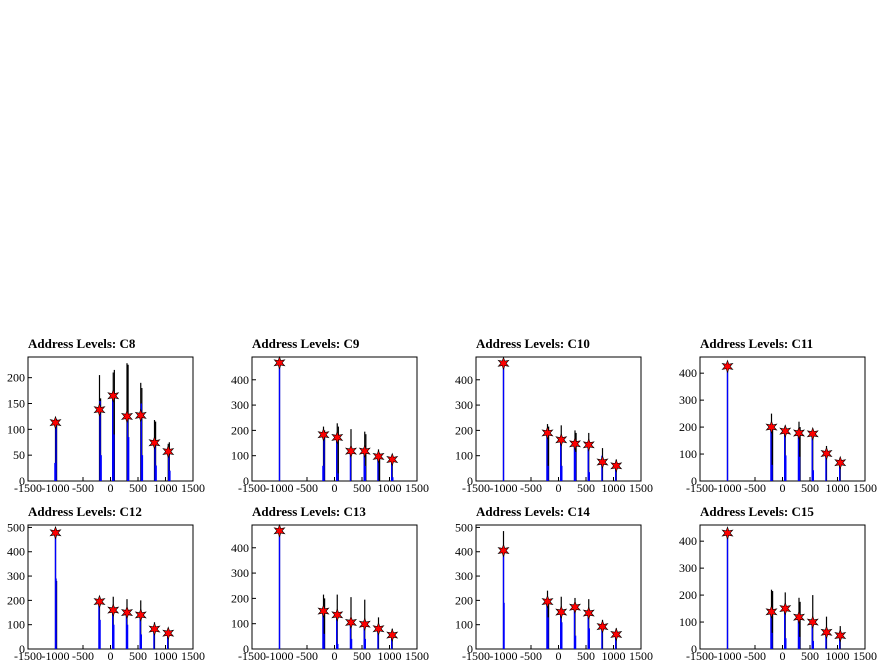 This screenshot has height=672, width=896. Describe the element at coordinates (16, 404) in the screenshot. I see `y-tick-label: 150` at that location.